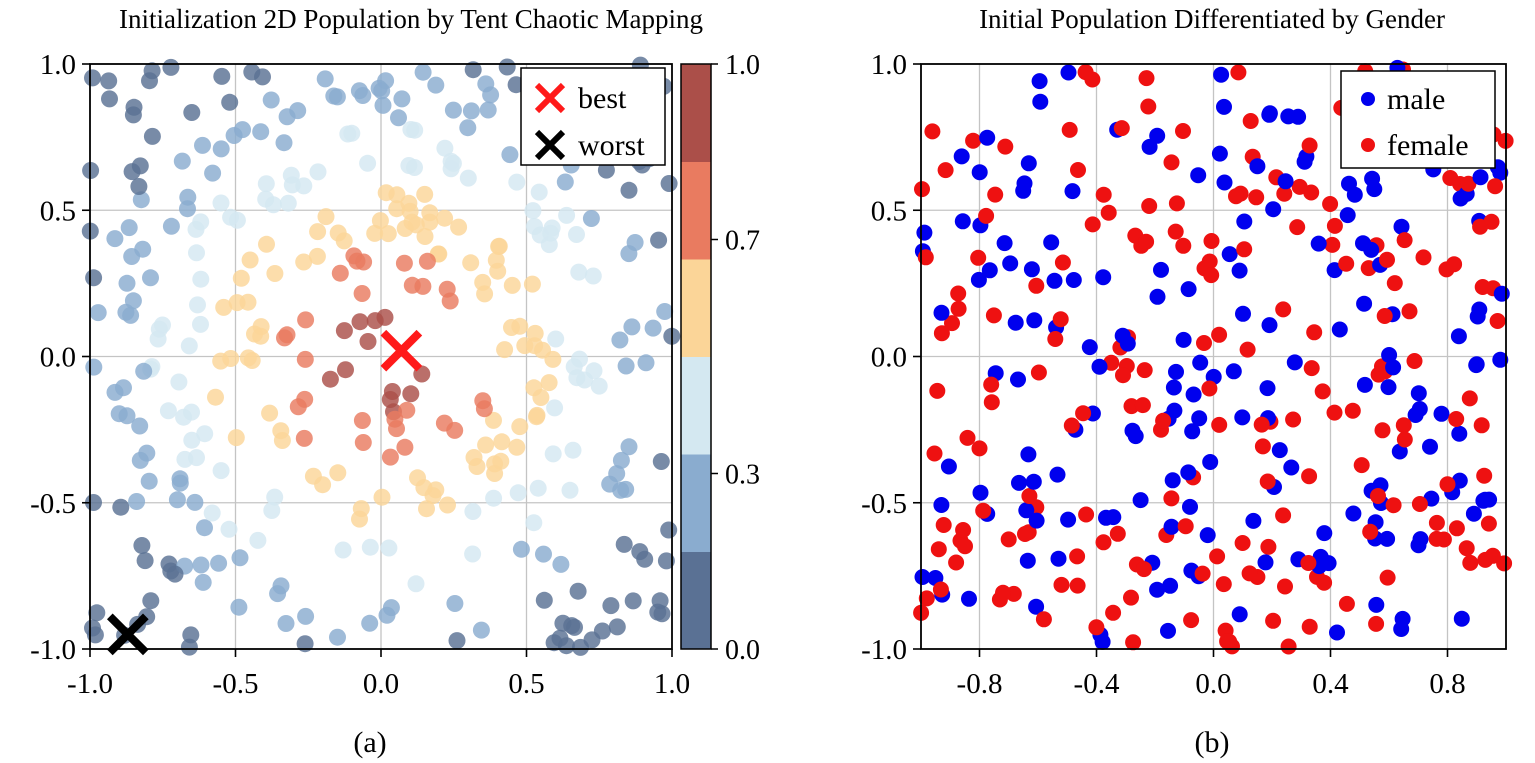 This screenshot has height=763, width=1535. Describe the element at coordinates (742, 65) in the screenshot. I see `colorbar-tick-label: 1.0` at that location.